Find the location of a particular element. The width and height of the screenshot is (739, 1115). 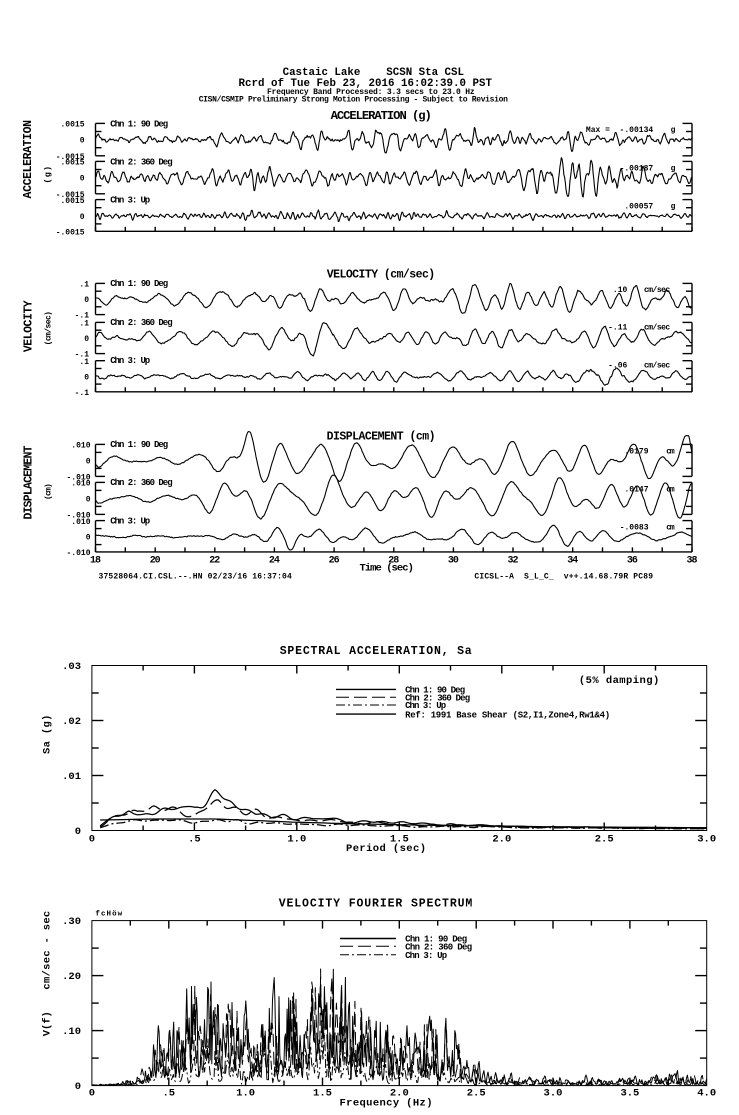

svg-text: -.11 is located at coordinates (617, 327).